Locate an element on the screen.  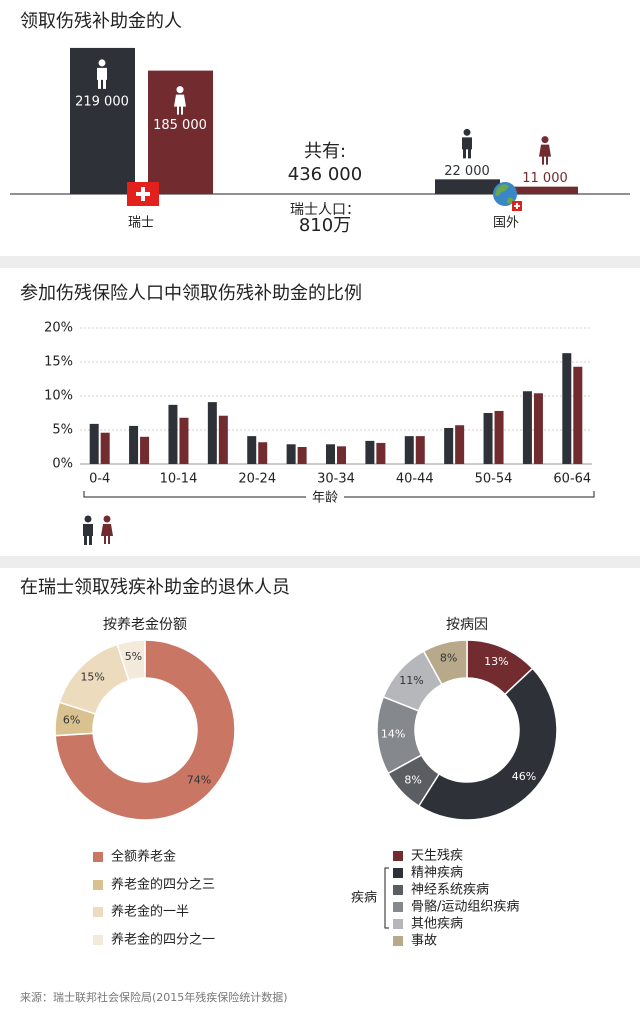
x-tick-label: 20-24 is located at coordinates (257, 479).